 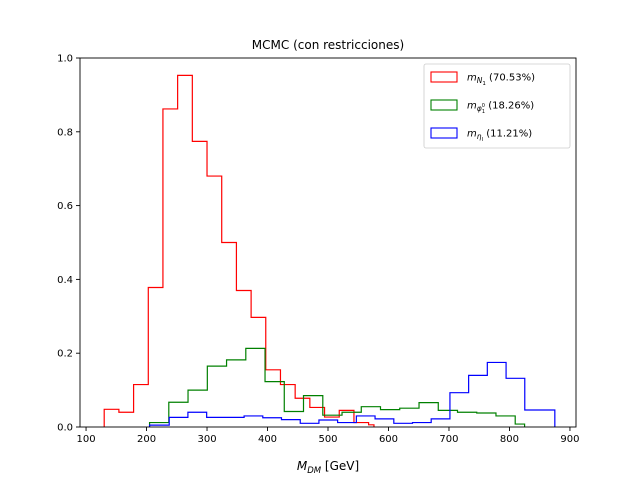 What do you see at coordinates (65, 428) in the screenshot?
I see `y-tick-label: 0.0` at bounding box center [65, 428].